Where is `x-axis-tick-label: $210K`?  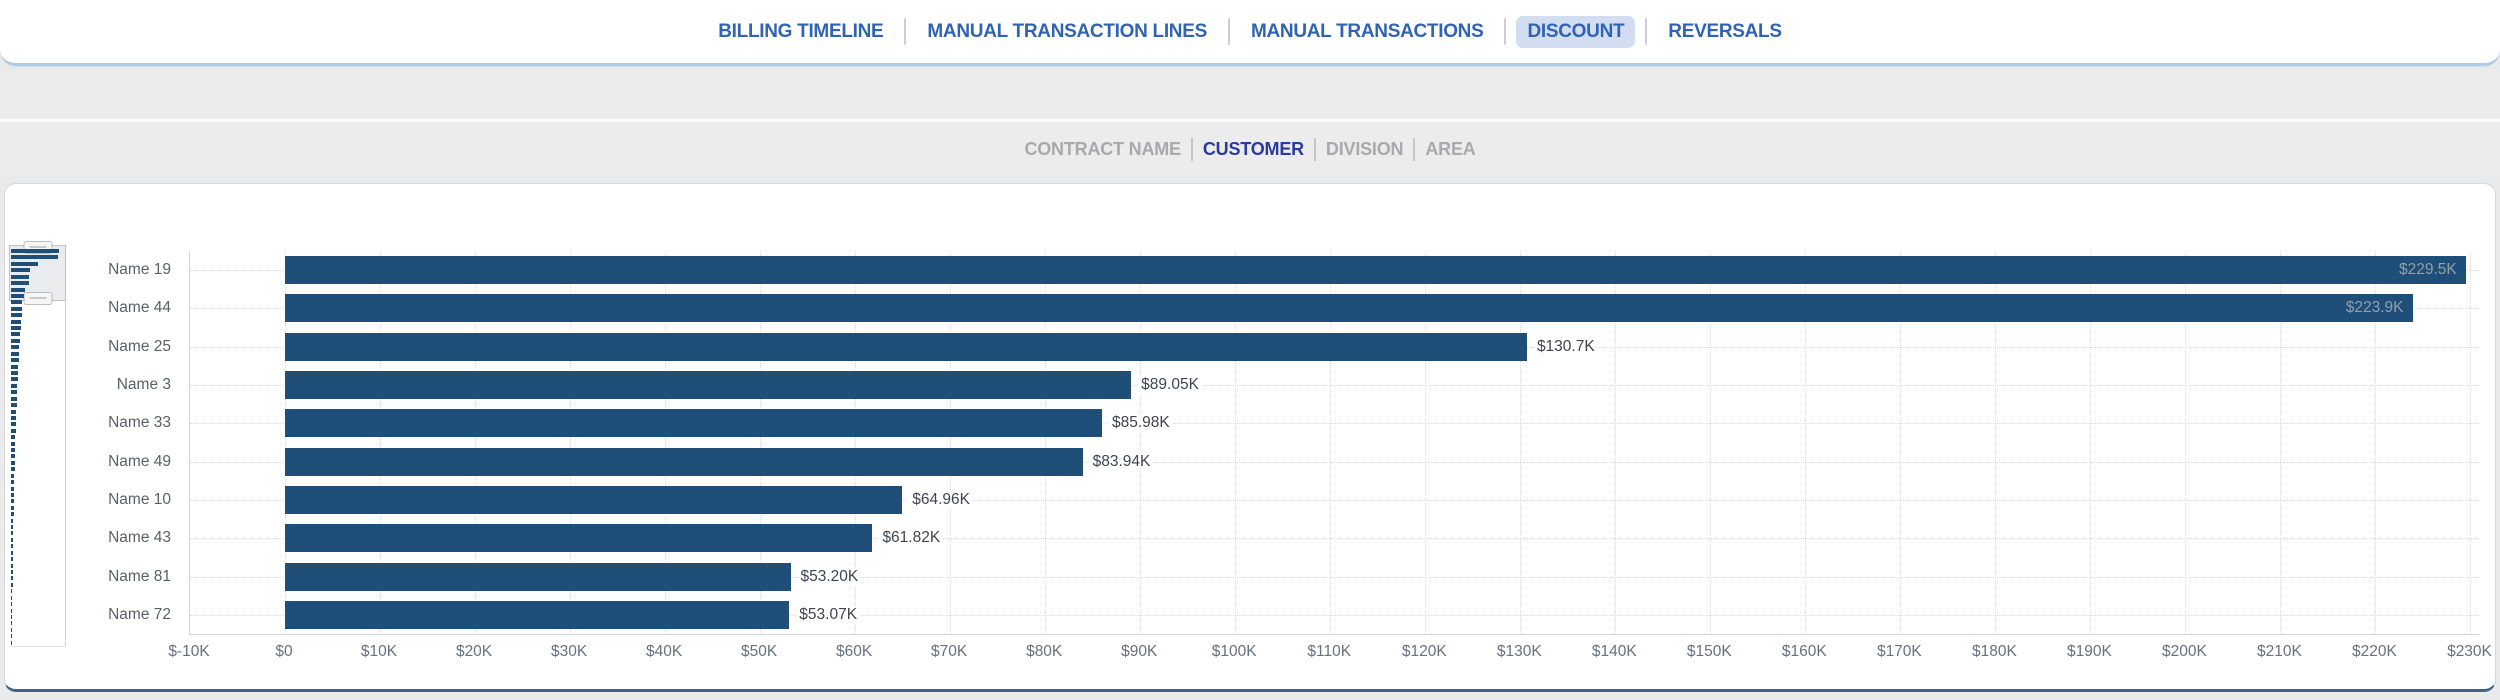
x-axis-tick-label: $210K is located at coordinates (2279, 651).